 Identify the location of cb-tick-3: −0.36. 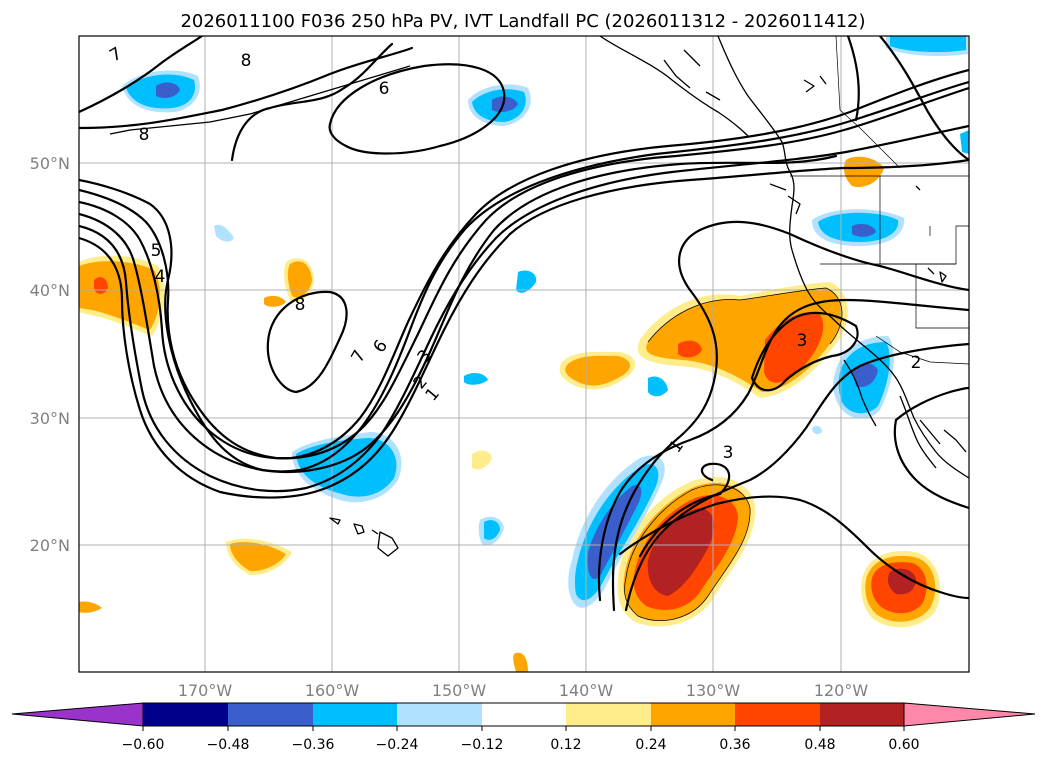
(313, 745).